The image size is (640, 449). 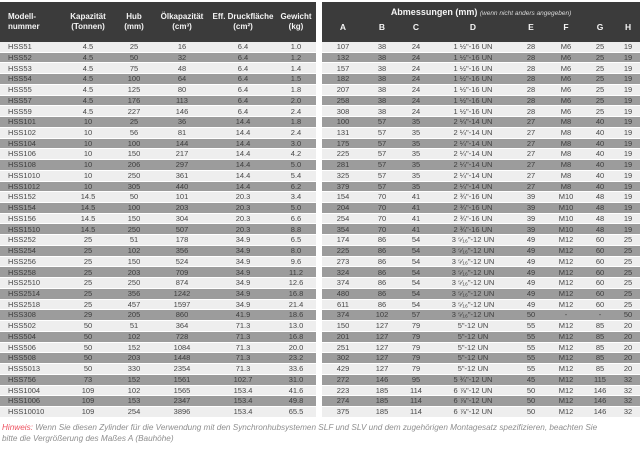 I want to click on value-cell: 79, so click(x=416, y=348).